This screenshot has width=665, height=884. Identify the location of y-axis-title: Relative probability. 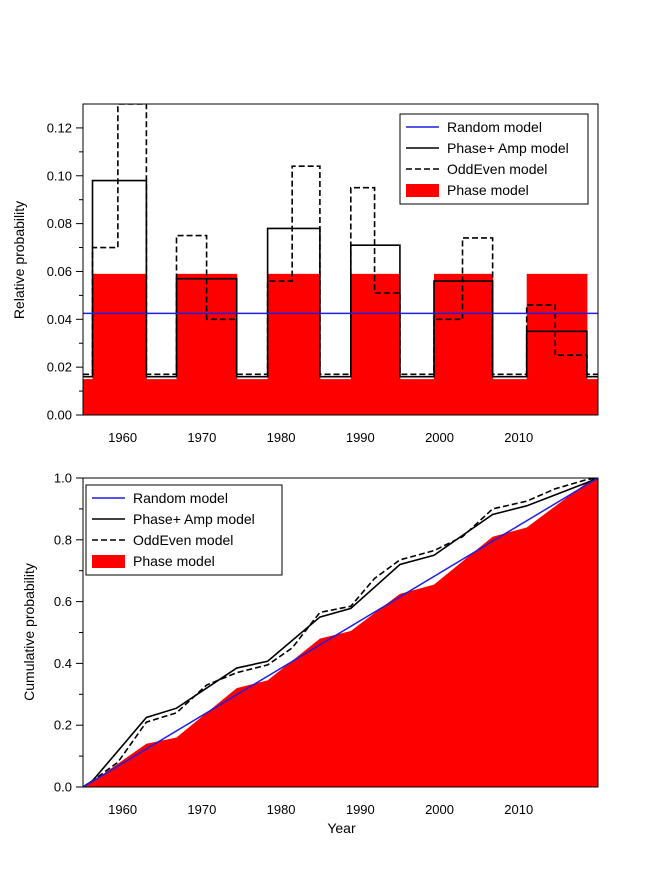
(19, 260).